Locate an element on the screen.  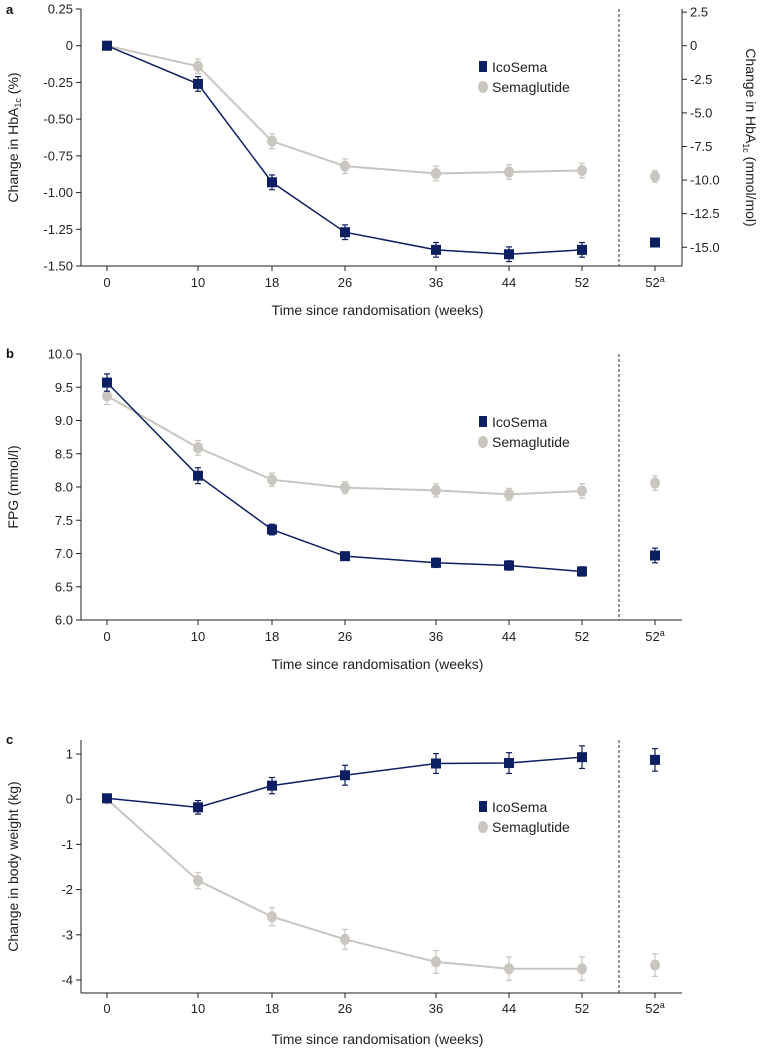
y-tick-label: 9.0 is located at coordinates (64, 420).